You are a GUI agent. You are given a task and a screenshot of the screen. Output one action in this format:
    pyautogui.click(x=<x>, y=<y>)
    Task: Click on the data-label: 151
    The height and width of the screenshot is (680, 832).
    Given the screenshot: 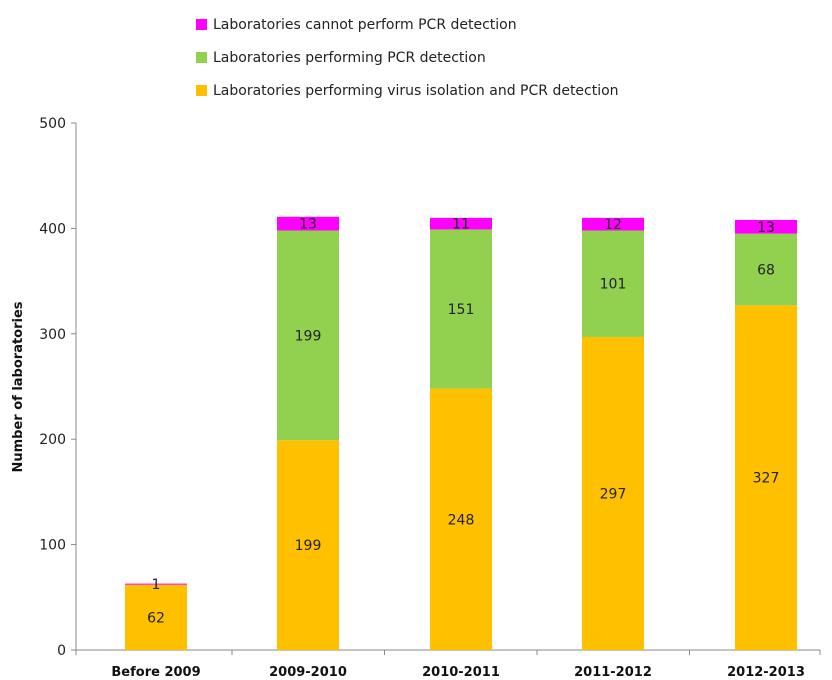 What is the action you would take?
    pyautogui.click(x=461, y=310)
    